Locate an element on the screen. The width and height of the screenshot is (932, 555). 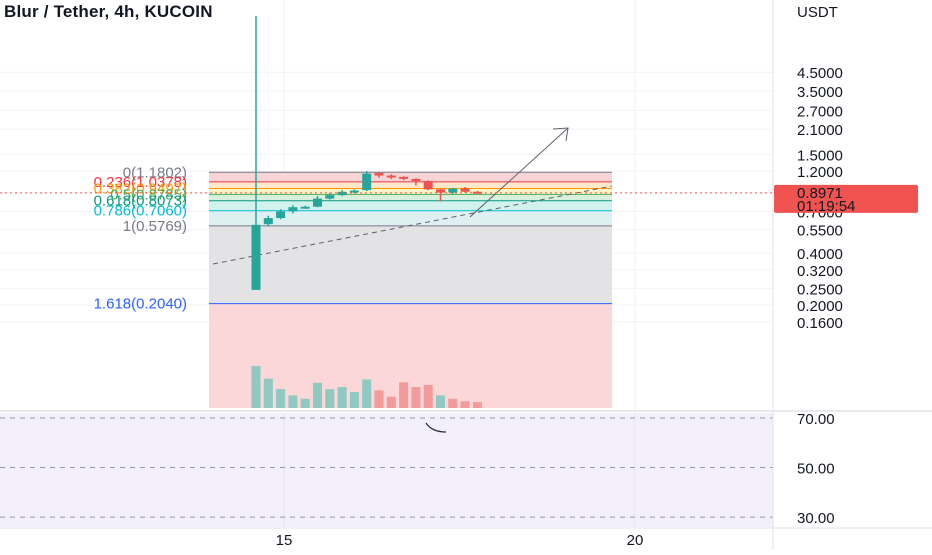
price-axis-label: 0.1600 is located at coordinates (820, 323).